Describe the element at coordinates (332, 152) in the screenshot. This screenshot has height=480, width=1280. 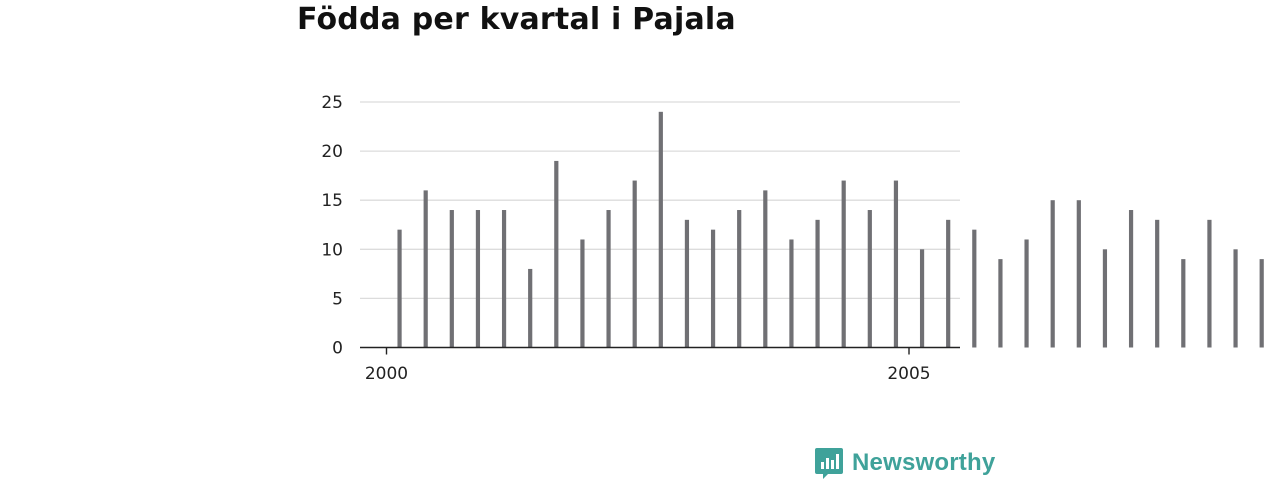
I see `y-tick-label: 20` at that location.